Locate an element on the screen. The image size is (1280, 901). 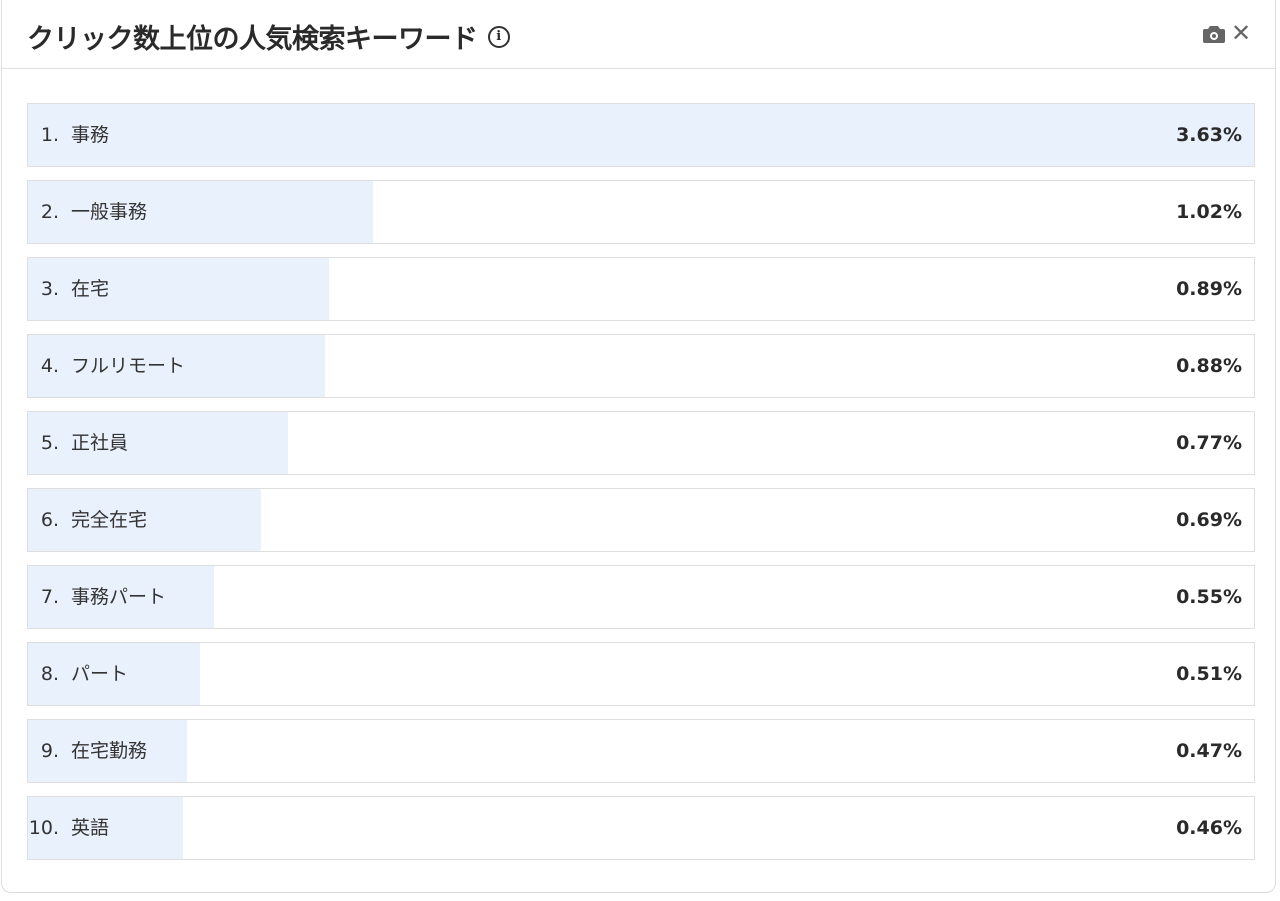
keyword-text: フルリモート is located at coordinates (128, 366).